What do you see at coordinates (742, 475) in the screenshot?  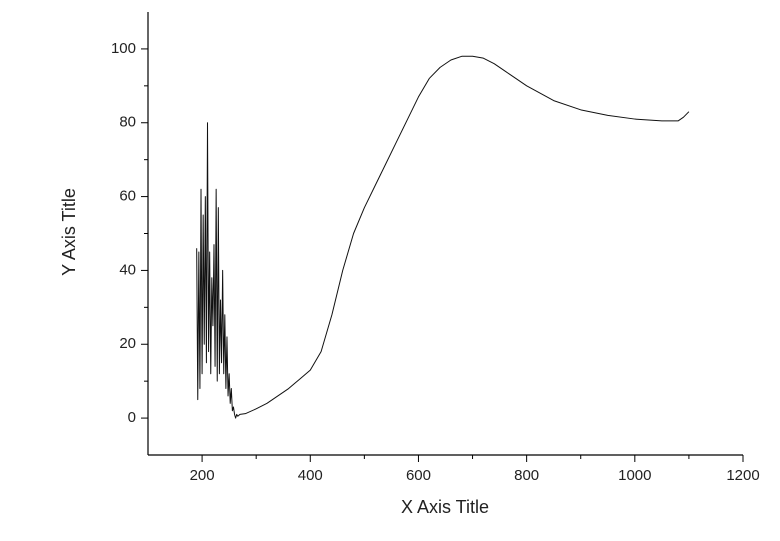 I see `x-tick-label: 1200` at bounding box center [742, 475].